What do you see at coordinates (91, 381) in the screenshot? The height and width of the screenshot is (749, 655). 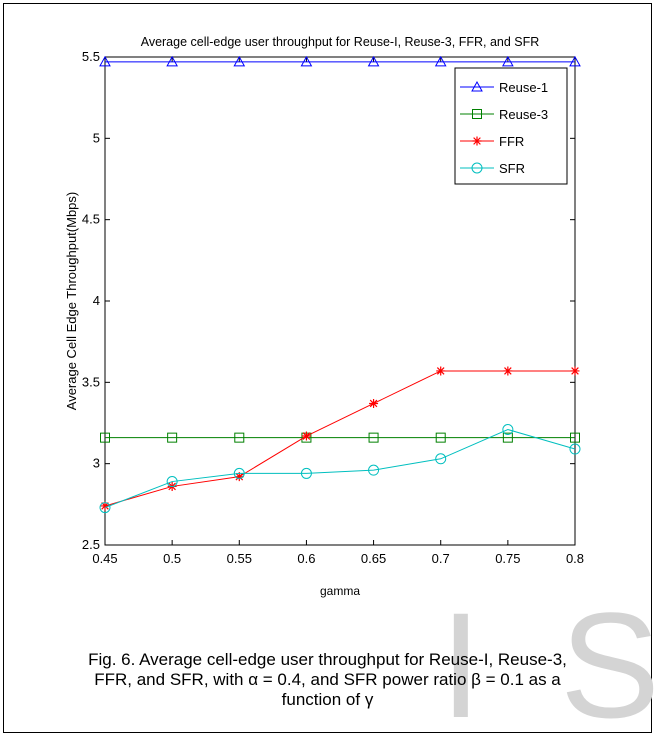 I see `y-tick-label: 3.5` at bounding box center [91, 381].